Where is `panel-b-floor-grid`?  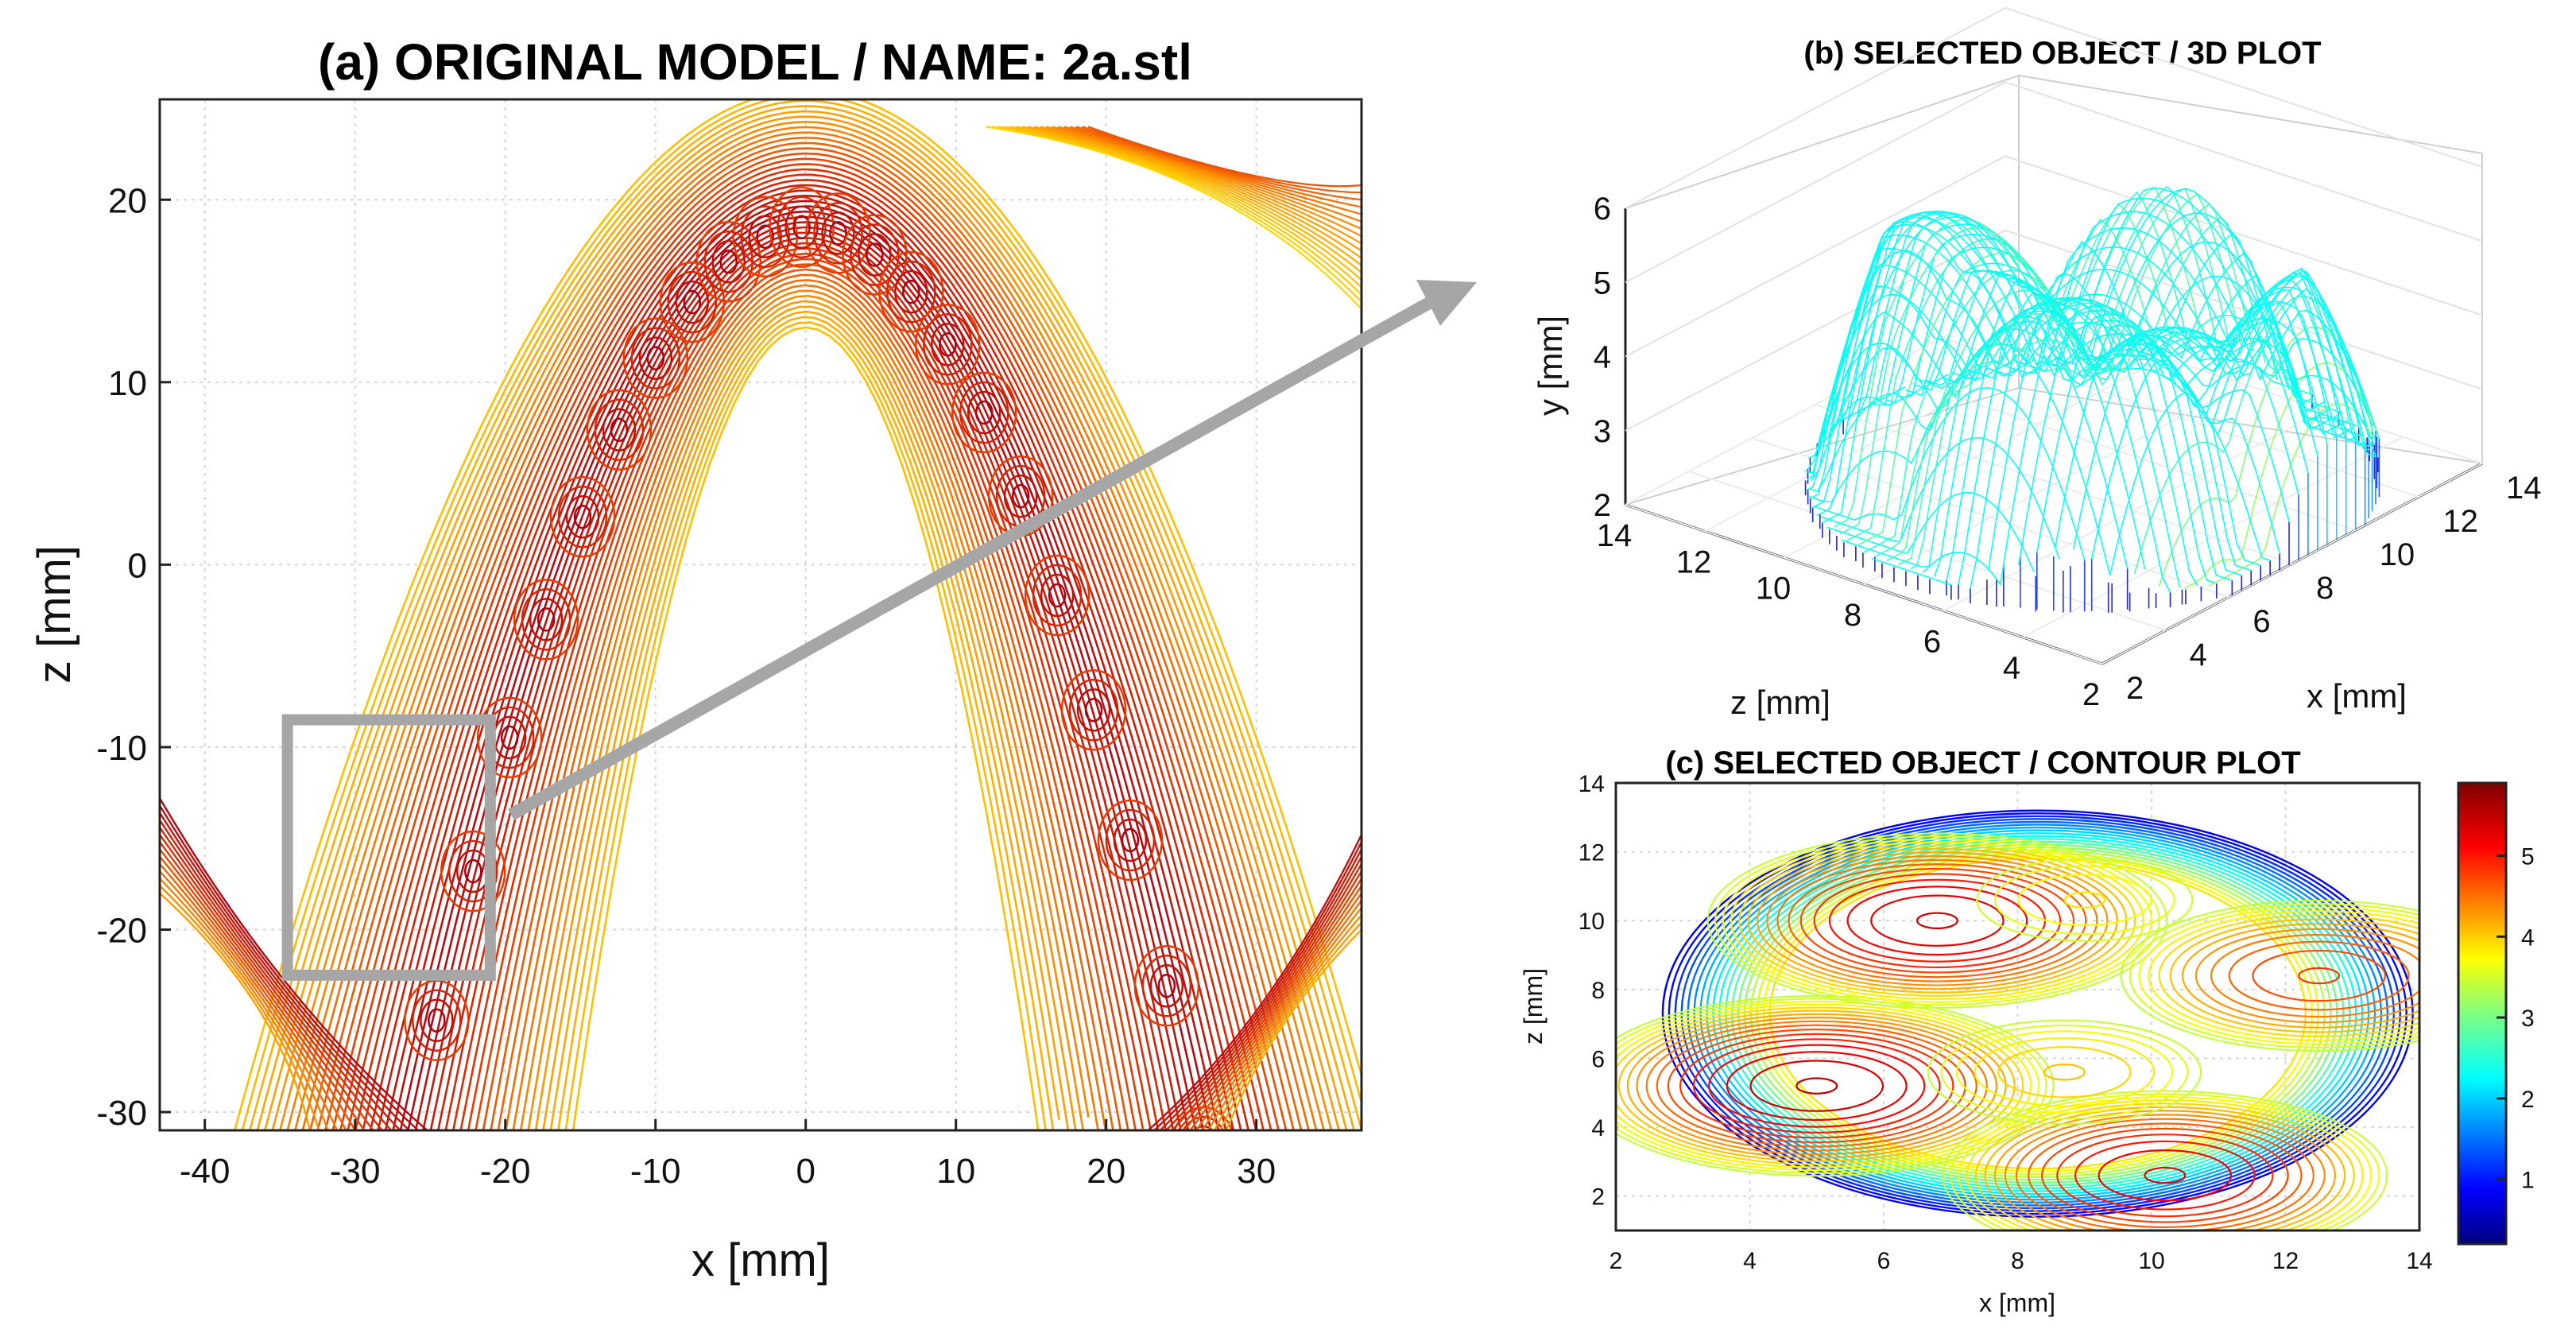
panel-b-floor-grid is located at coordinates (1895, 431).